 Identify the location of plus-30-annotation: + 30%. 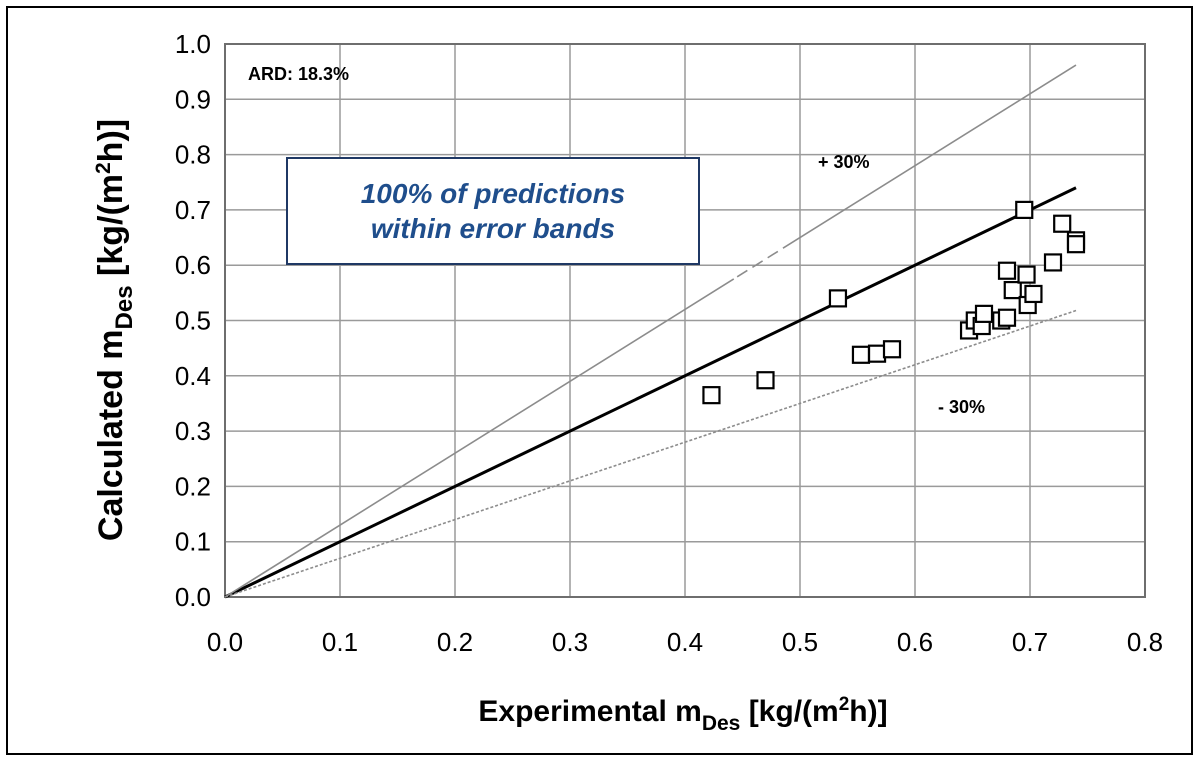
(844, 162).